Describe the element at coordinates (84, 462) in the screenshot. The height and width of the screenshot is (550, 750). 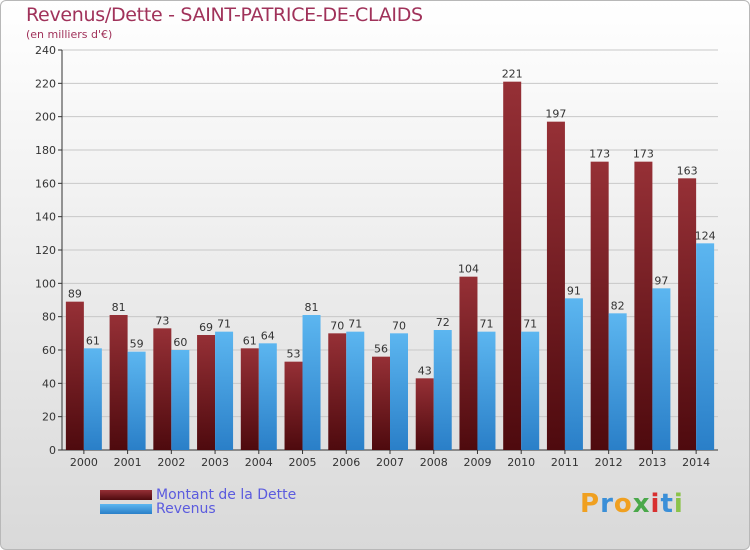
I see `x-tick-label: 2000` at that location.